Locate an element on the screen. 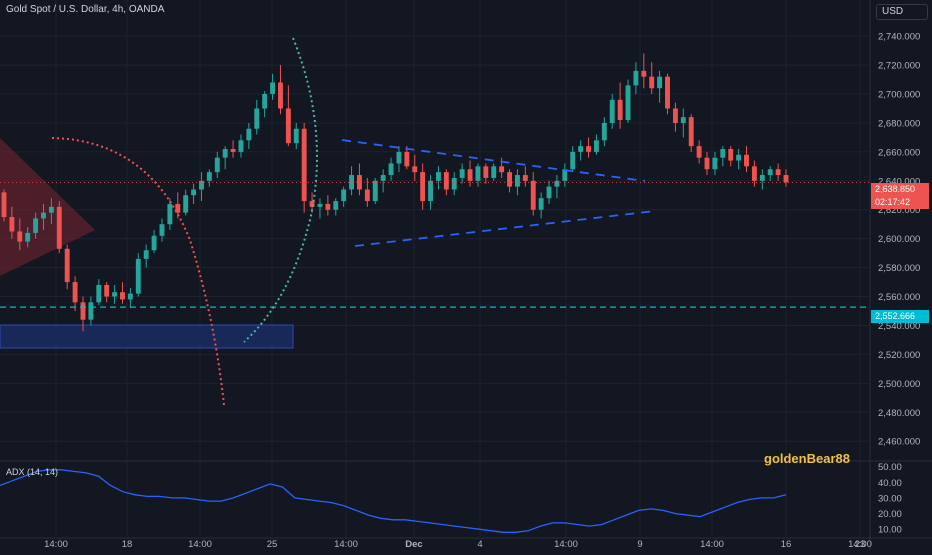 The height and width of the screenshot is (555, 932). upper-trendline is located at coordinates (493, 160).